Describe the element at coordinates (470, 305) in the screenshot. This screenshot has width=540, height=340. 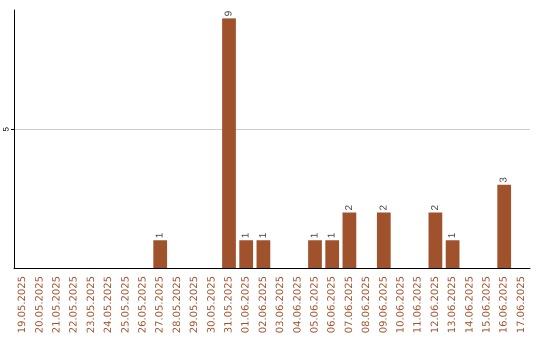
I see `x-tick-label: 14.06.2025` at that location.